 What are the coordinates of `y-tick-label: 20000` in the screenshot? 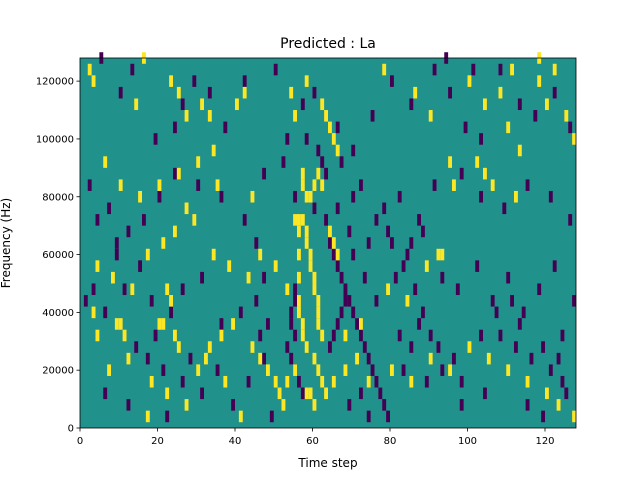 It's located at (58, 371).